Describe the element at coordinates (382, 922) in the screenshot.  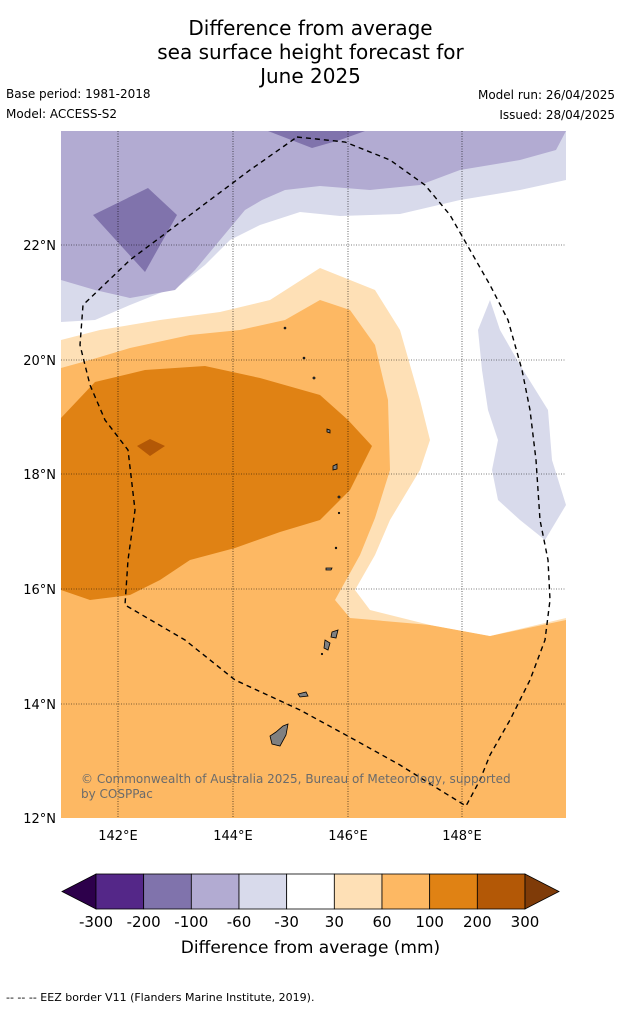
I see `colorbar-tick-label: 60` at that location.